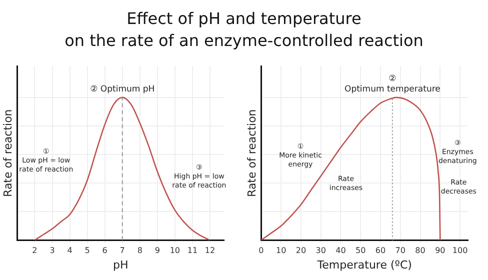  Describe the element at coordinates (301, 251) in the screenshot. I see `x-tick-label: 20` at that location.